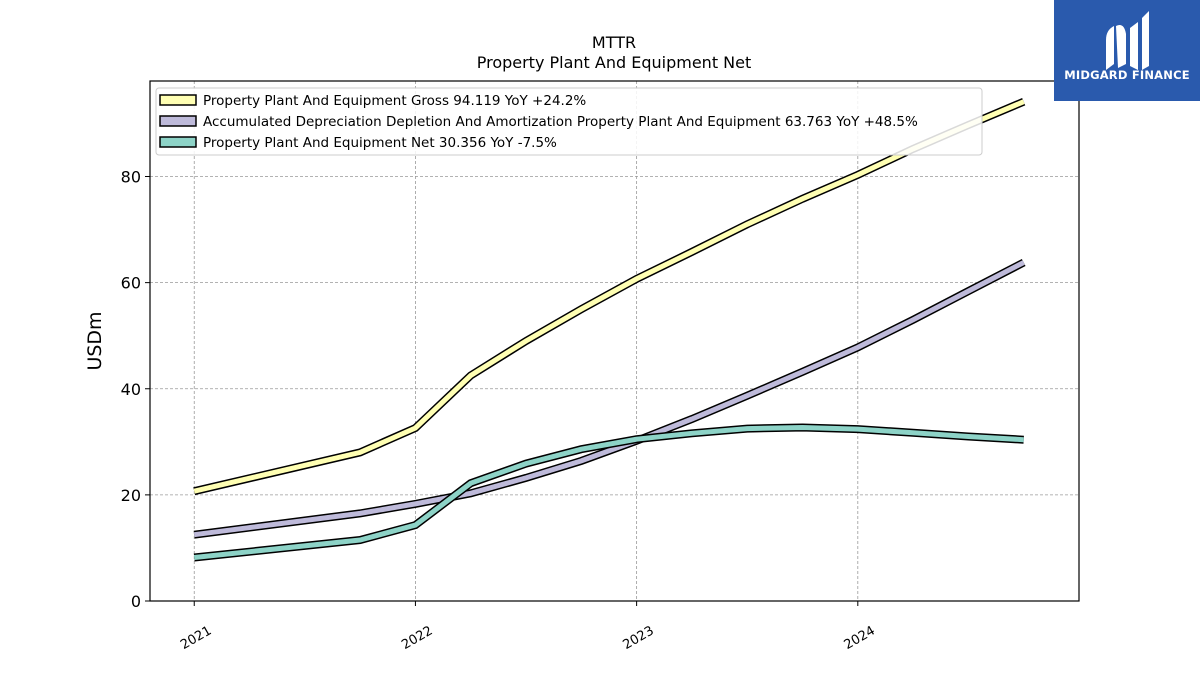 This screenshot has width=1200, height=675. I want to click on midgard-m-icon, so click(1127, 40).